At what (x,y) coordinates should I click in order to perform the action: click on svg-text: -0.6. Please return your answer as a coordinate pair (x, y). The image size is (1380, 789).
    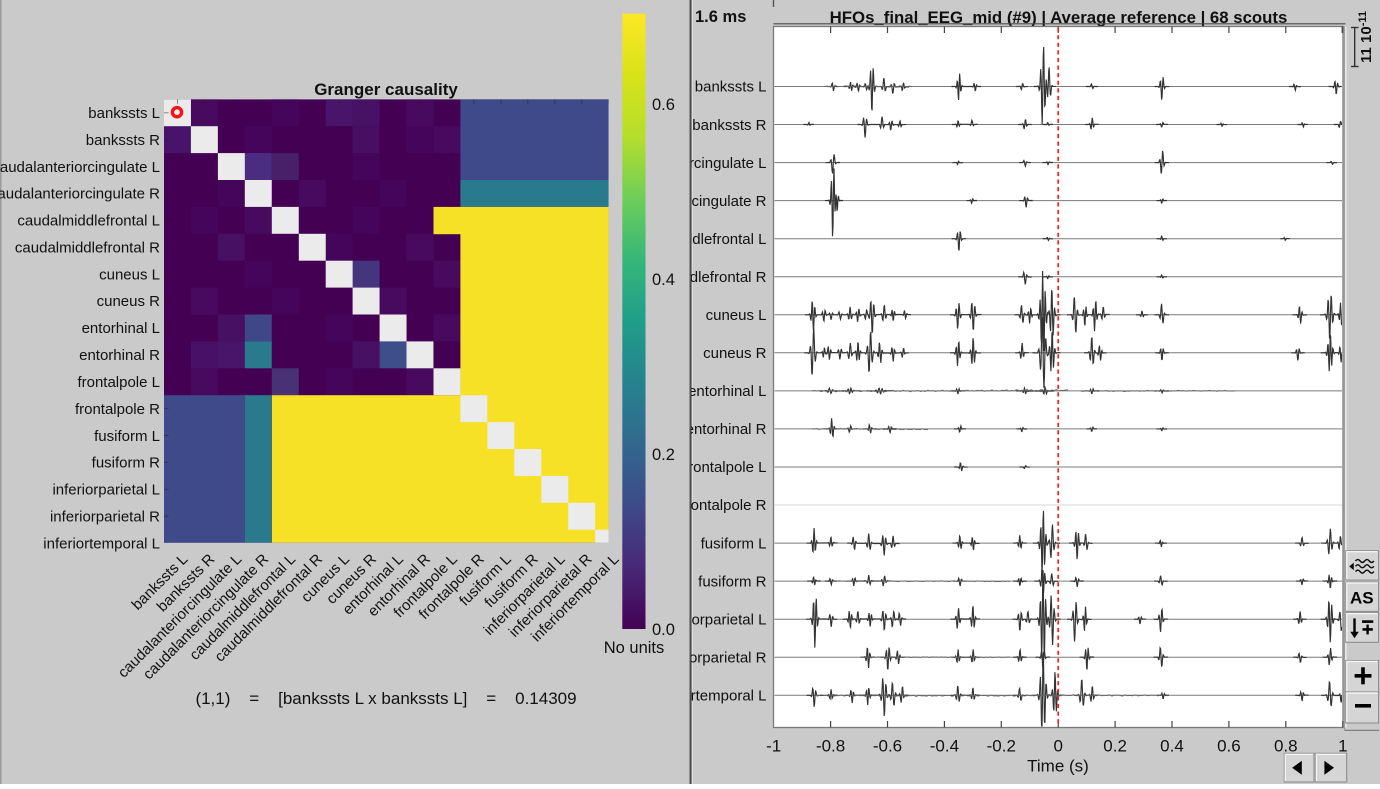
    Looking at the image, I should click on (887, 746).